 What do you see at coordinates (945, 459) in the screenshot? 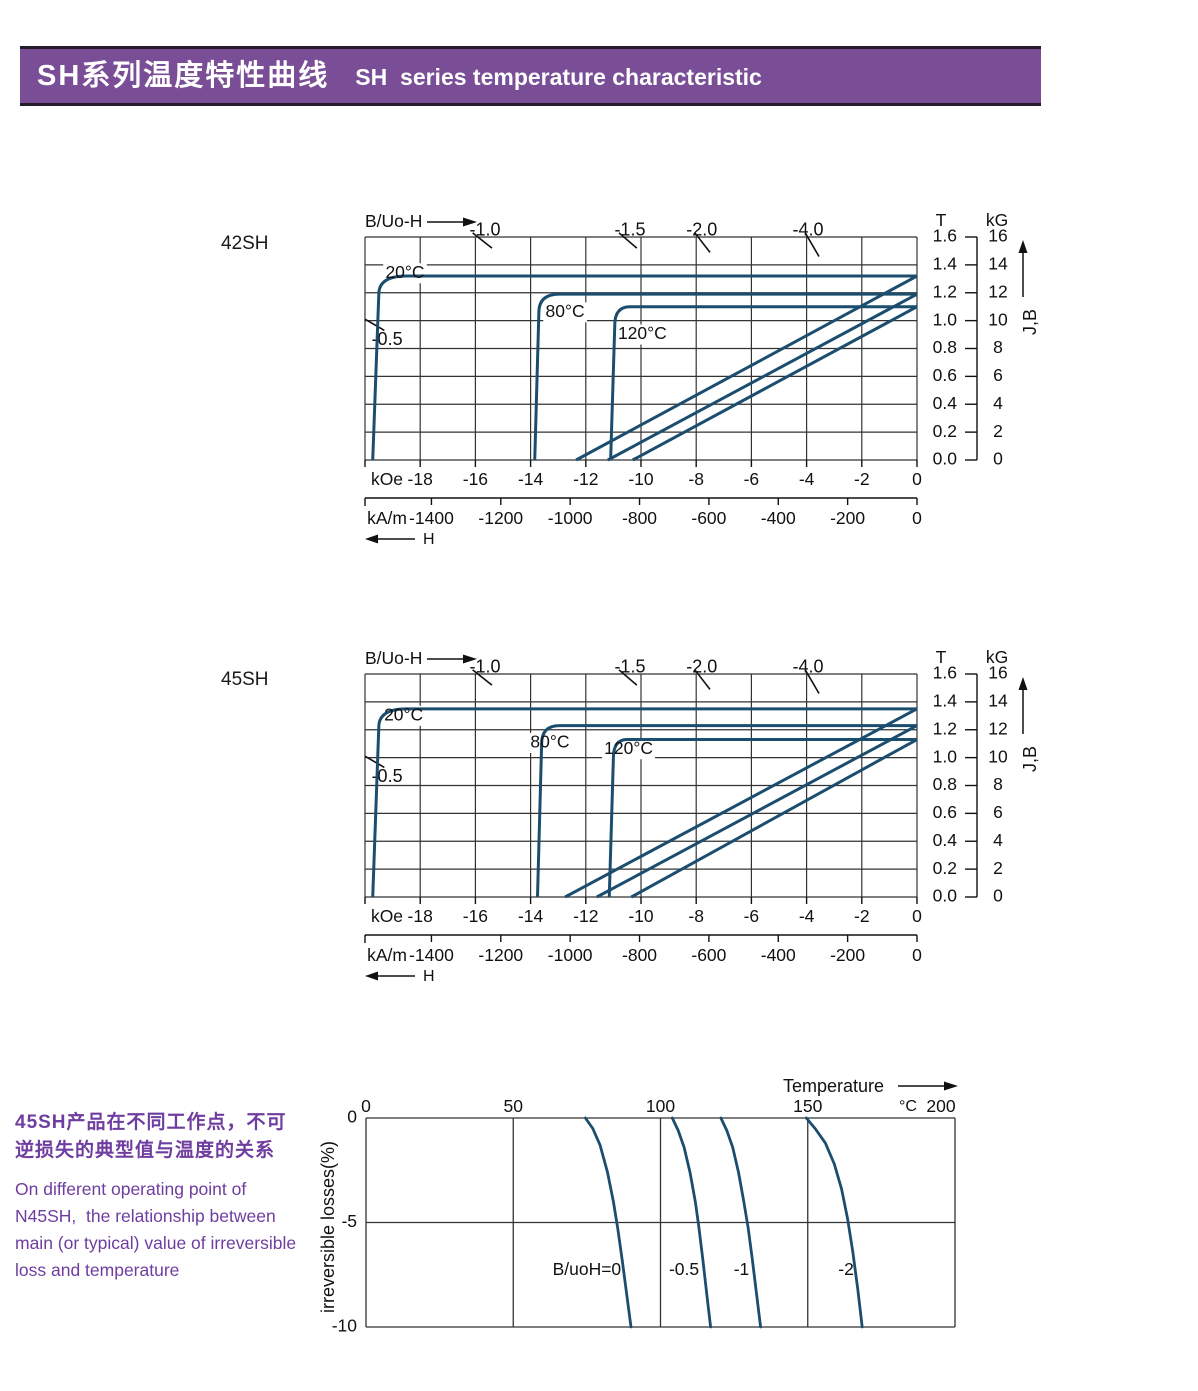
I see `y-tick-label-T: 0.0` at bounding box center [945, 459].